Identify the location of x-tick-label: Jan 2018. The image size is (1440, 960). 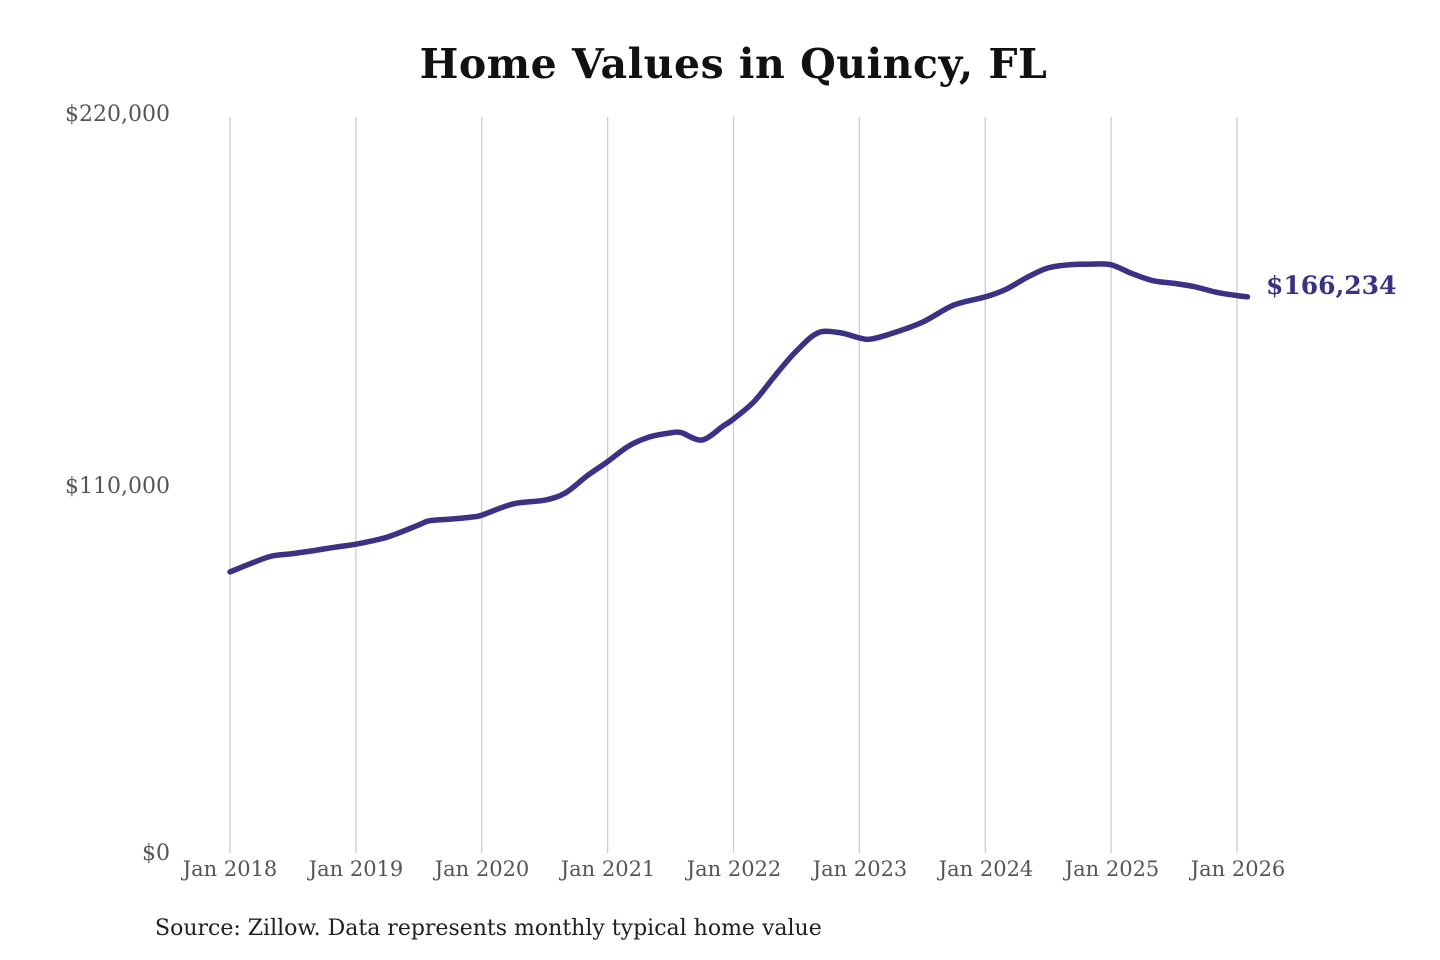
(230, 869).